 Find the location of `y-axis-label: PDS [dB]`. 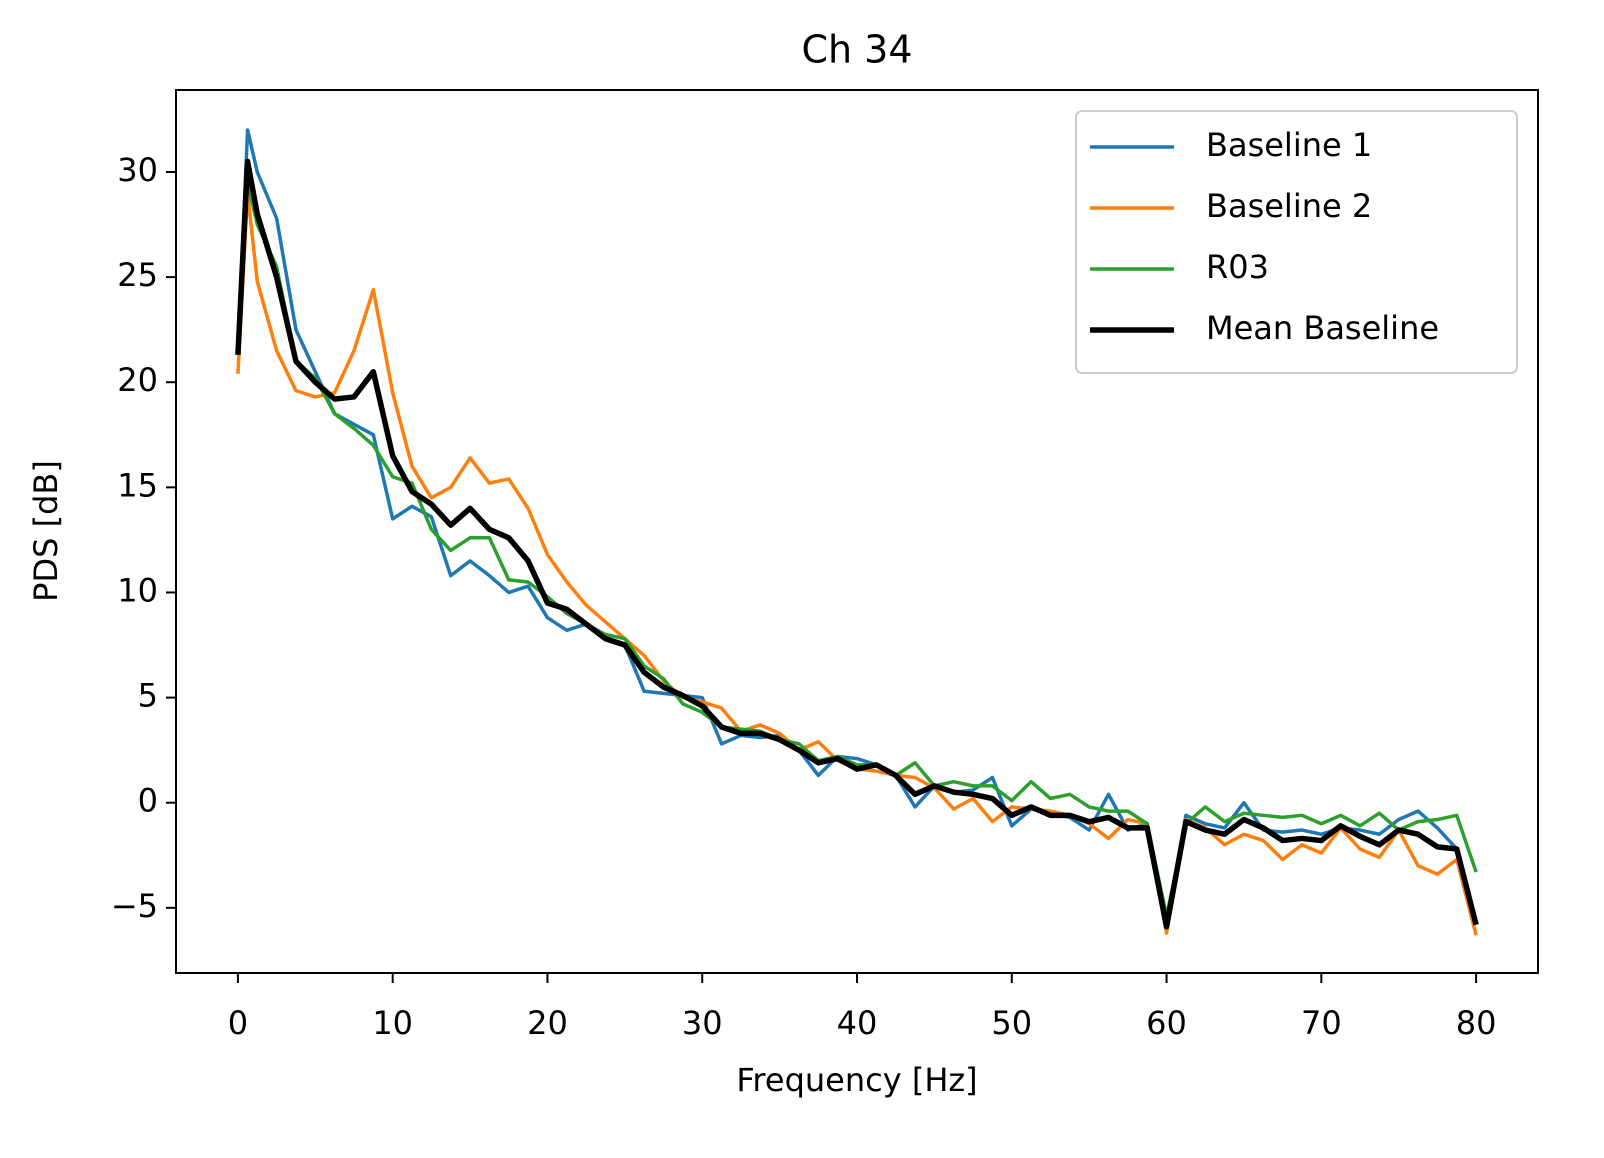

y-axis-label: PDS [dB] is located at coordinates (46, 531).